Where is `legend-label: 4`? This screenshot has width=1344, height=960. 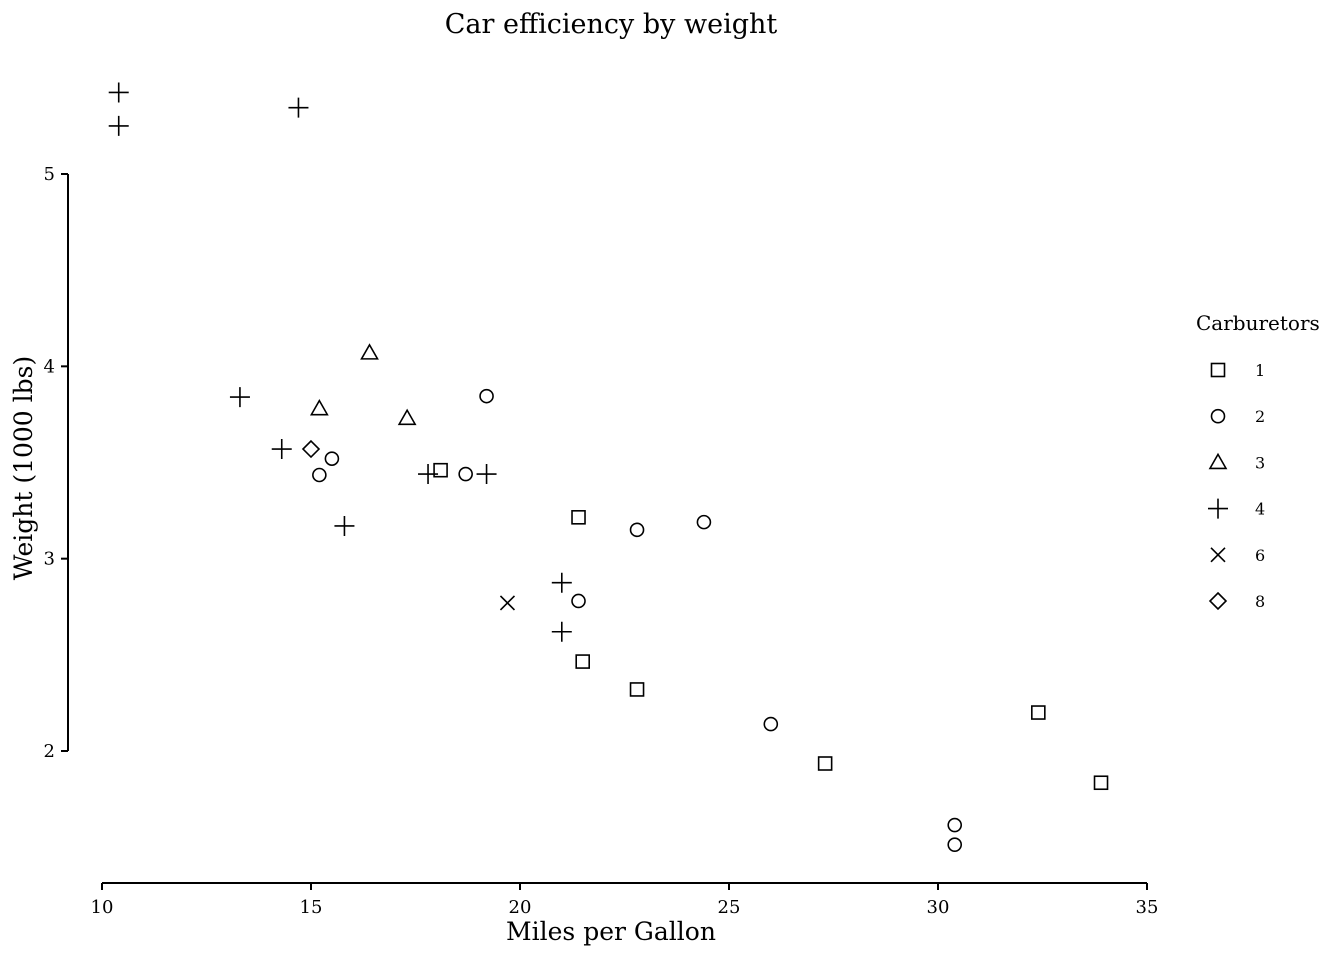
legend-label: 4 is located at coordinates (1260, 509).